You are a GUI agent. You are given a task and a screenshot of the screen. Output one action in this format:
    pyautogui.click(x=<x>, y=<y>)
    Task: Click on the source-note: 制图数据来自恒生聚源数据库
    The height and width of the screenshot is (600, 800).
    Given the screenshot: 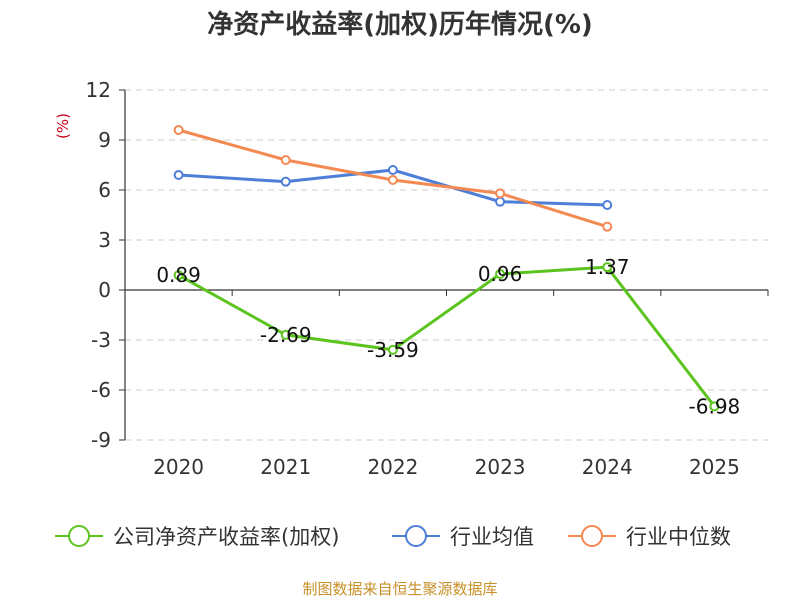 What is the action you would take?
    pyautogui.click(x=399, y=589)
    